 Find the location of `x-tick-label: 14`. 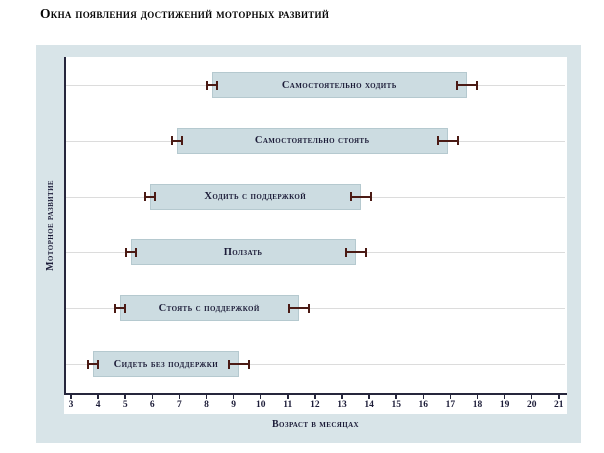

x-tick-label: 14 is located at coordinates (369, 405).